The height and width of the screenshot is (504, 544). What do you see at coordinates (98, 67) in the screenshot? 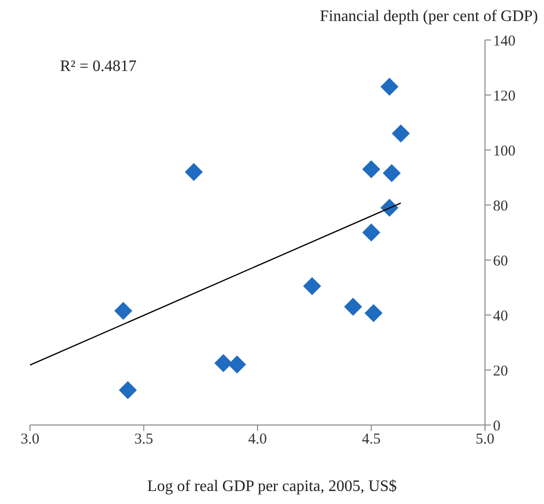
I see `annotation: R² = 0.4817` at bounding box center [98, 67].